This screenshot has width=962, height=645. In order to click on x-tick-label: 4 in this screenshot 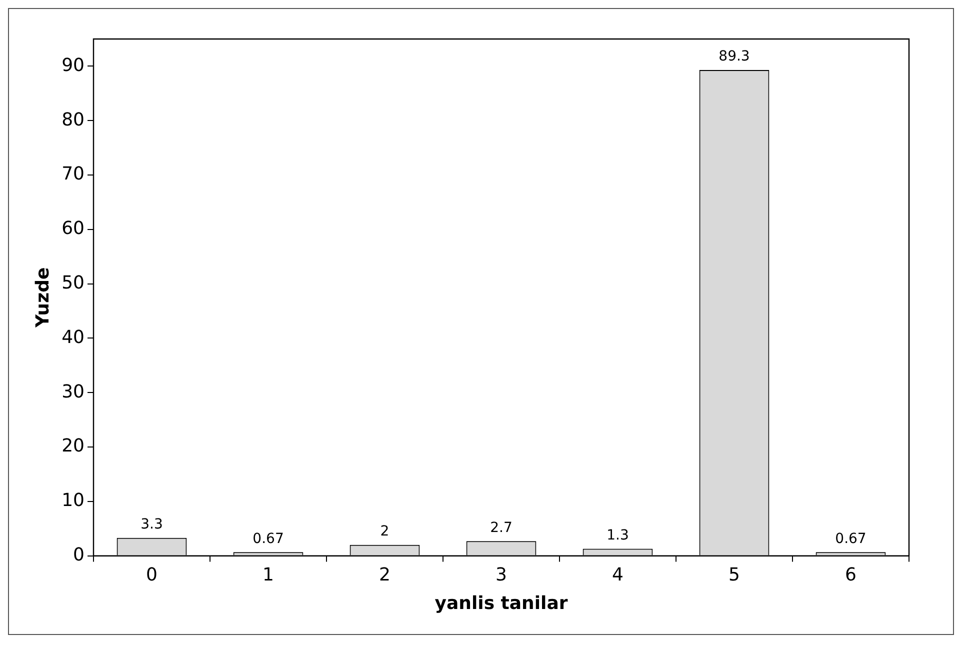, I will do `click(618, 575)`.